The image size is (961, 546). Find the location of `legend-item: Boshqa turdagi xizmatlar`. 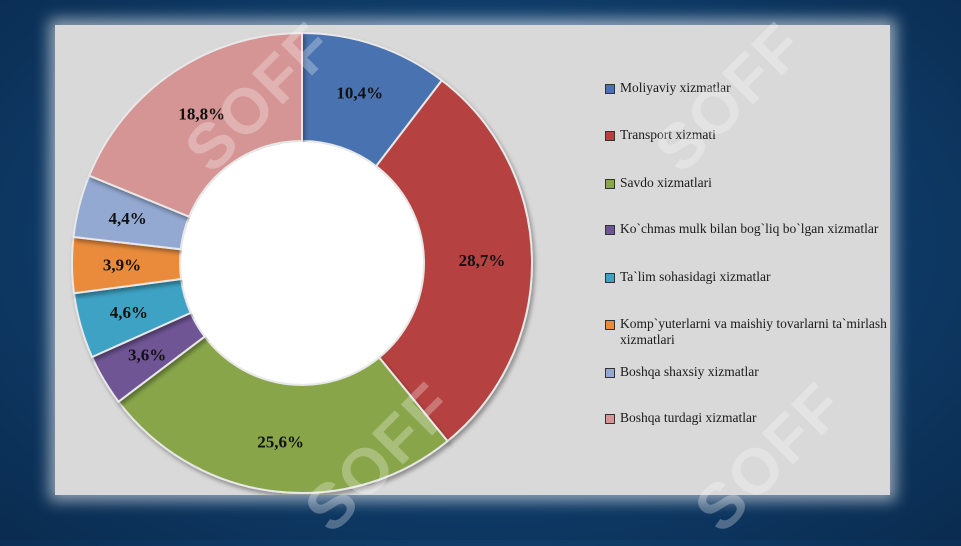

legend-item: Boshqa turdagi xizmatlar is located at coordinates (747, 418).